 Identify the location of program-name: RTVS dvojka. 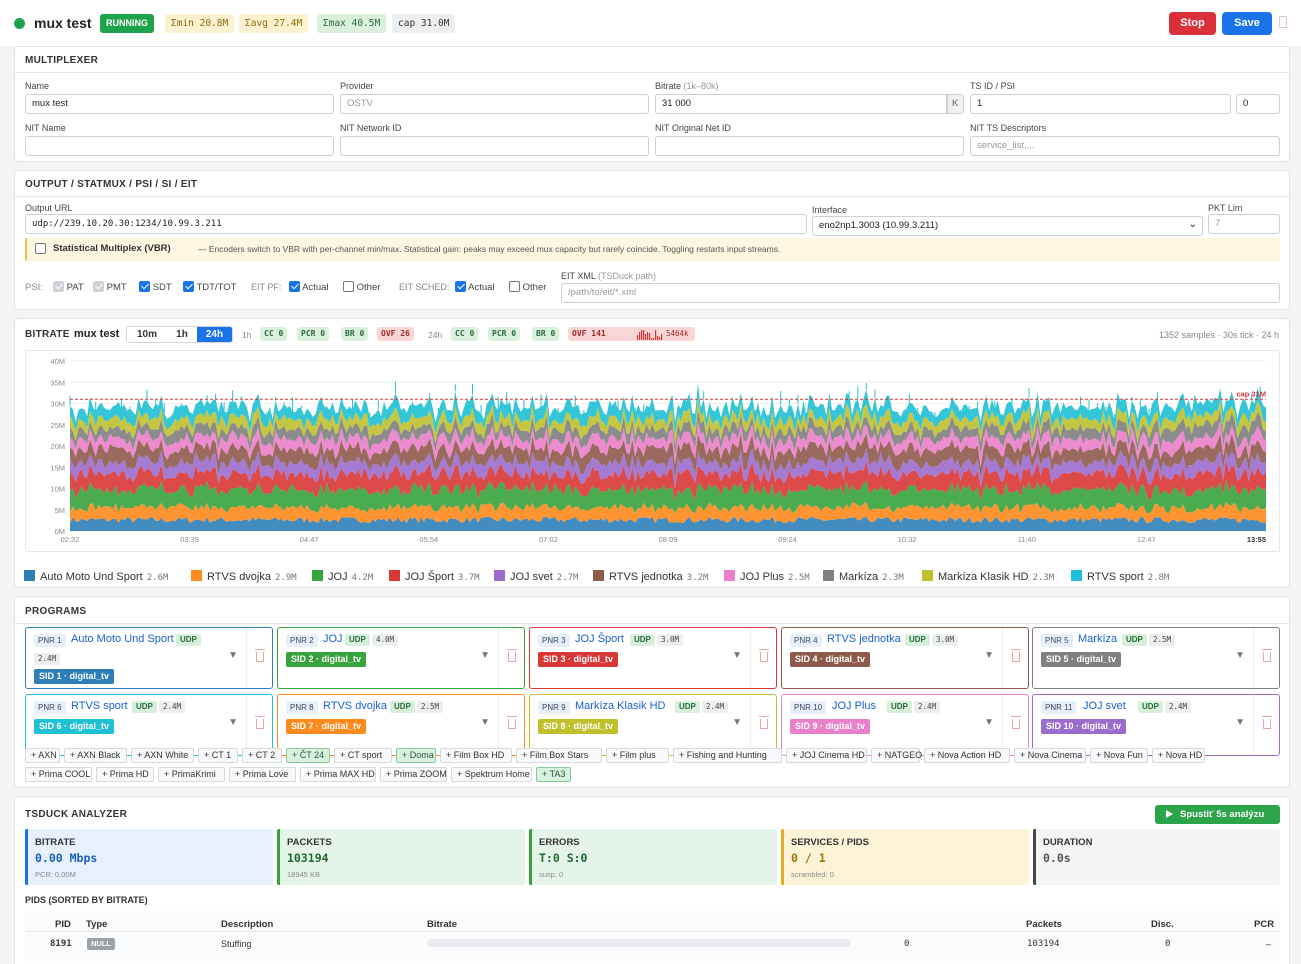
(355, 706).